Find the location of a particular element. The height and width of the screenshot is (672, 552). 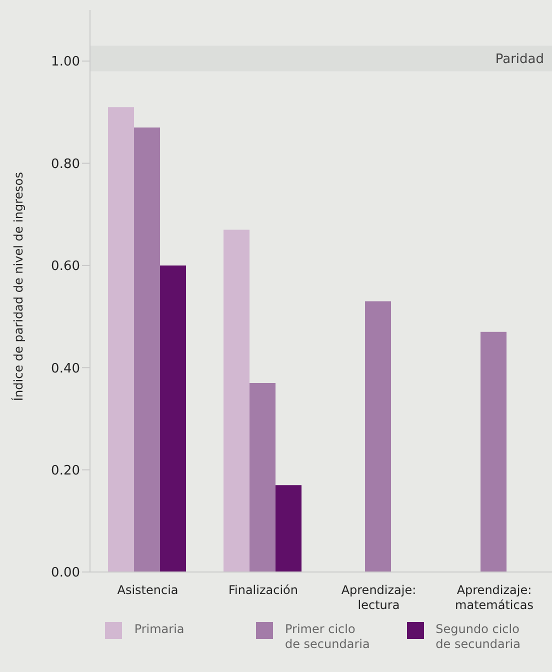

y-tick-label: 0.20 is located at coordinates (65, 470).